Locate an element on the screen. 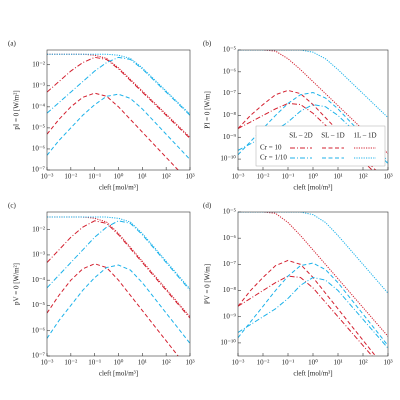 Image resolution: width=400 pixels, height=400 pixels. legend-column: SL – 1D is located at coordinates (332, 136).